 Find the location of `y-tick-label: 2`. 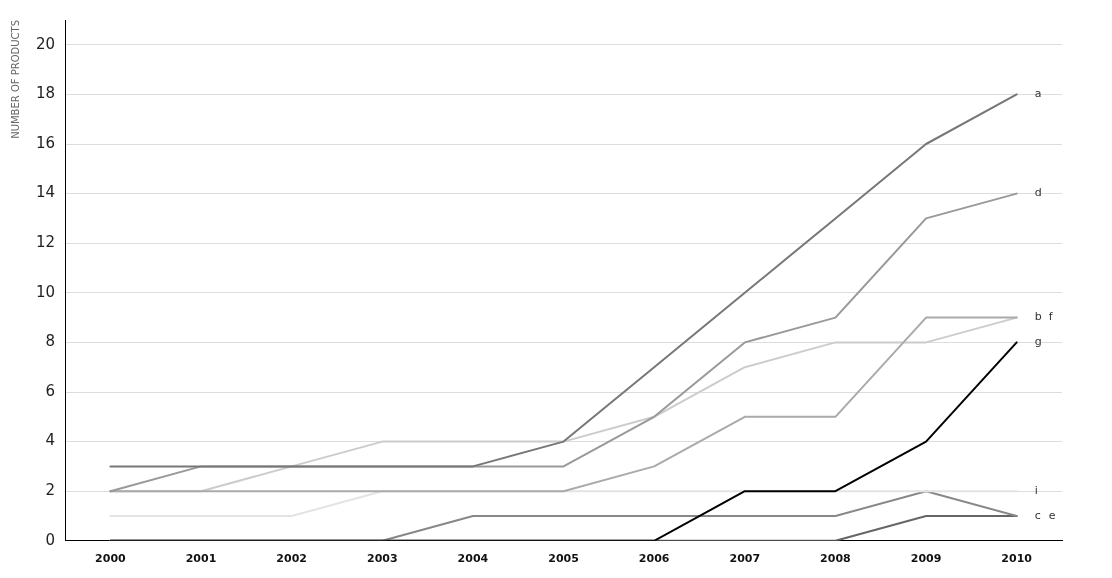

y-tick-label: 2 is located at coordinates (50, 490).